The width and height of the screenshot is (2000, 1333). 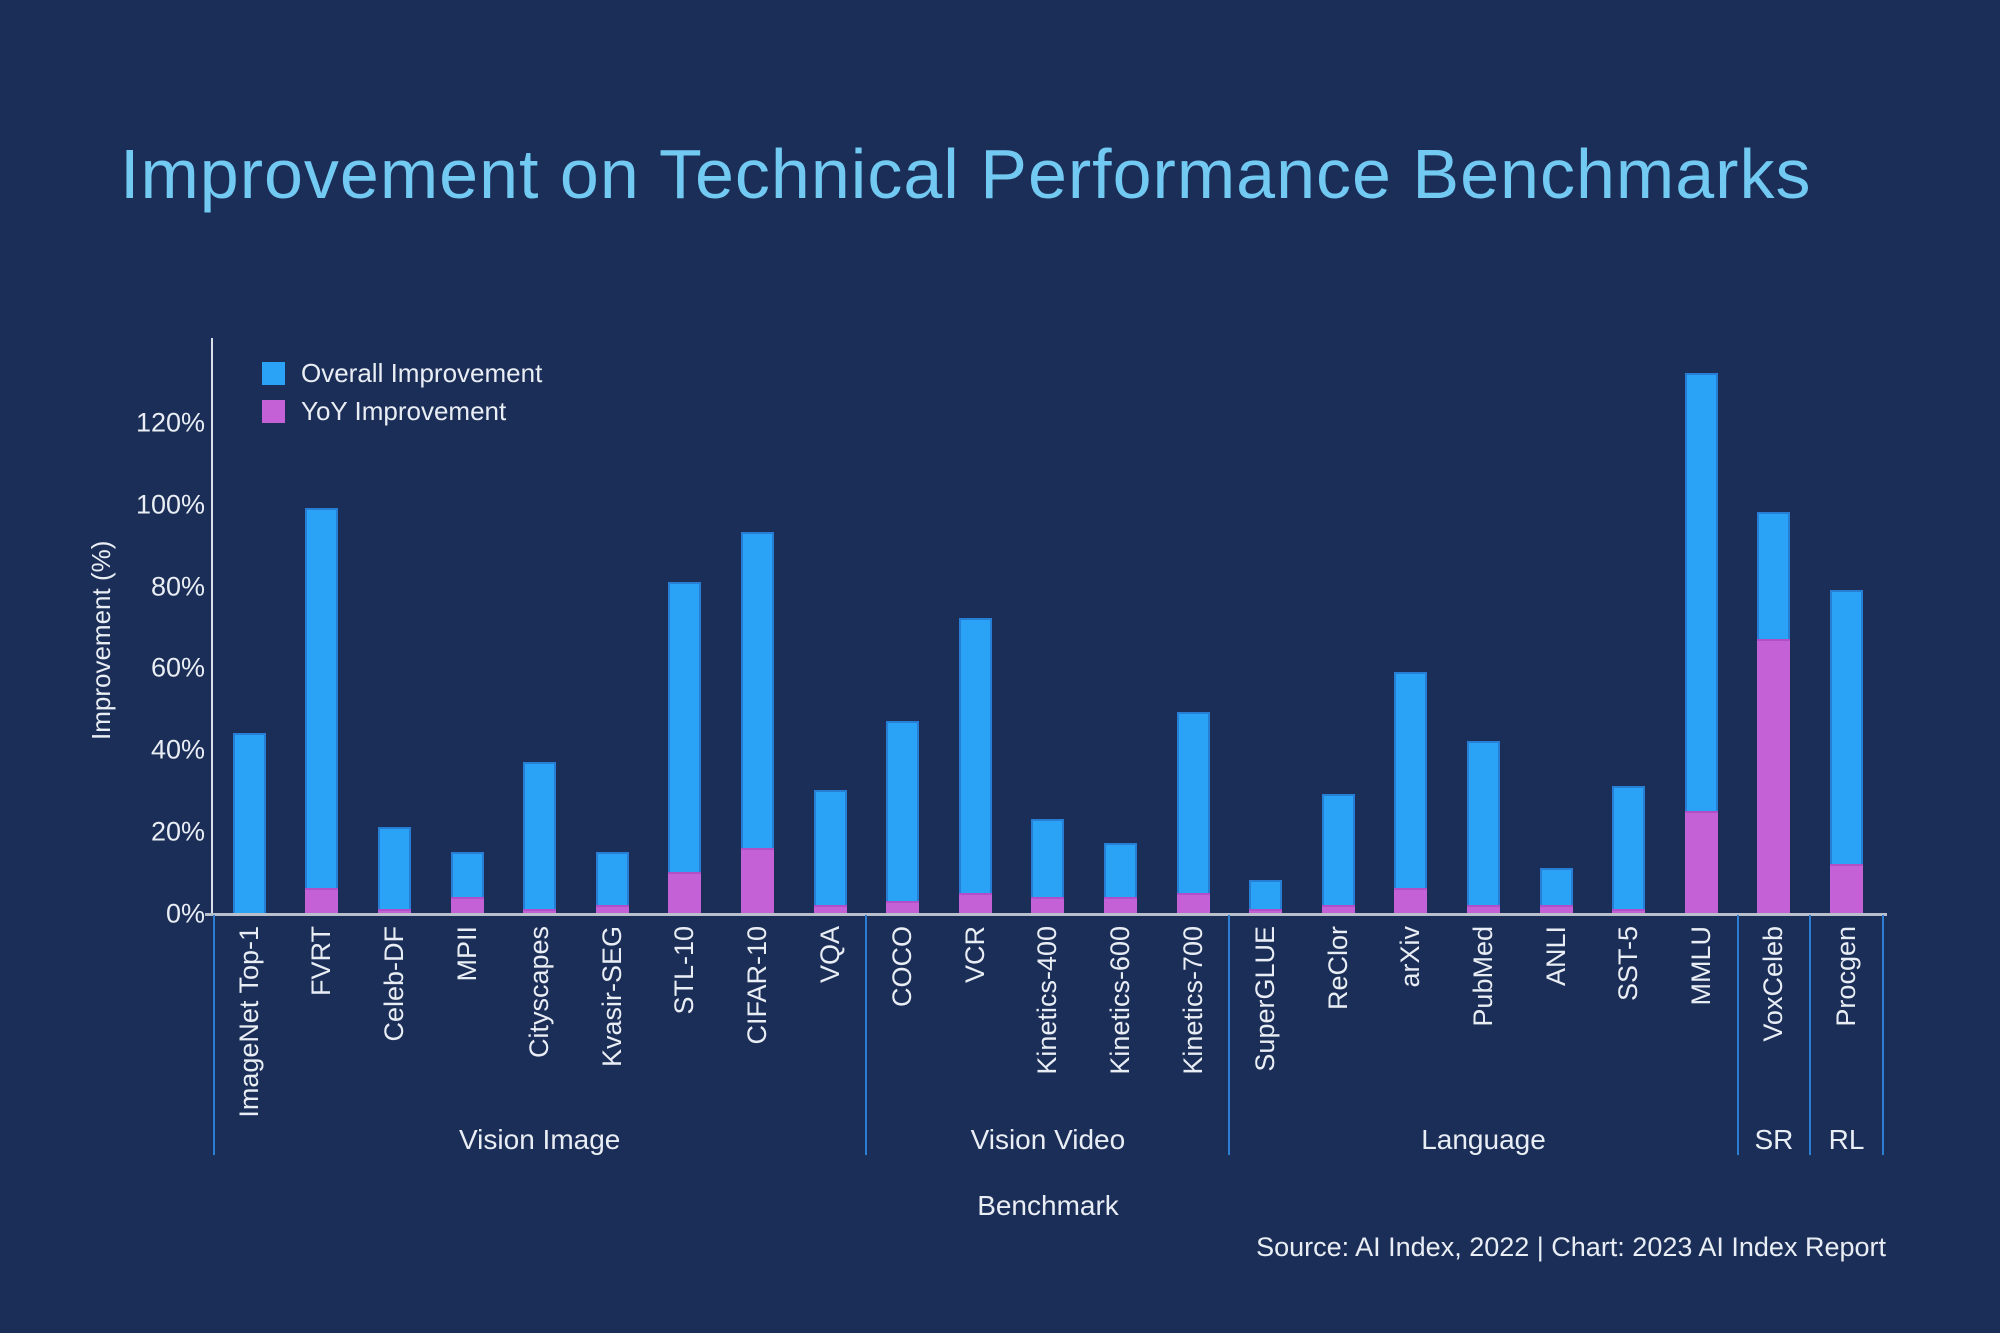 What do you see at coordinates (1047, 1000) in the screenshot?
I see `x-tick-kinetics-400: Kinetics-400` at bounding box center [1047, 1000].